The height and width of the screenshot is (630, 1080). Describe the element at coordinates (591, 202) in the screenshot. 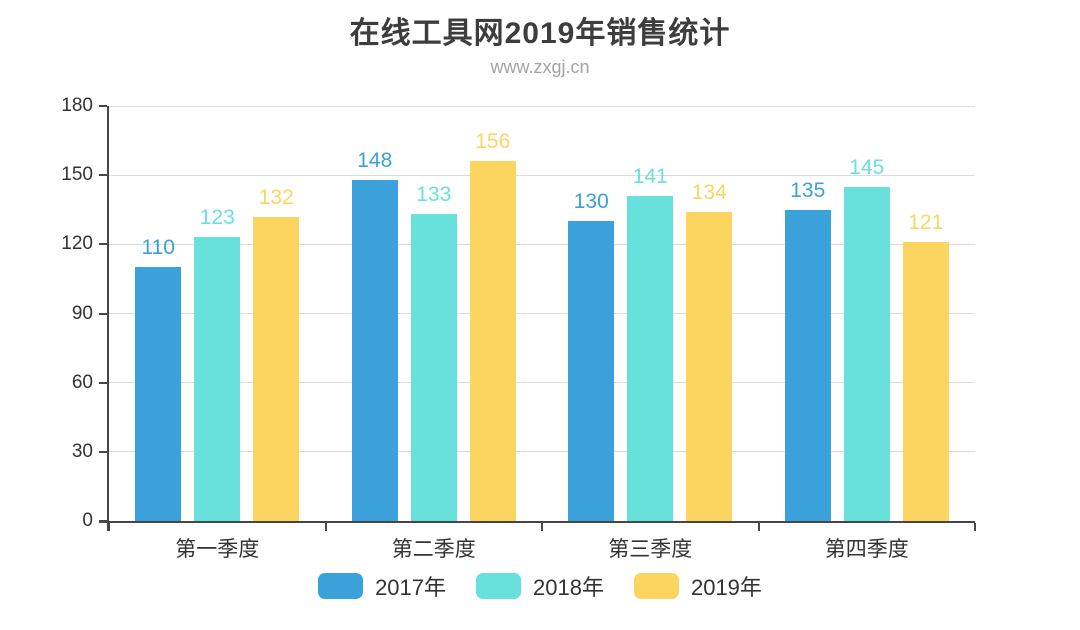

I see `bar-value-label: 130` at that location.